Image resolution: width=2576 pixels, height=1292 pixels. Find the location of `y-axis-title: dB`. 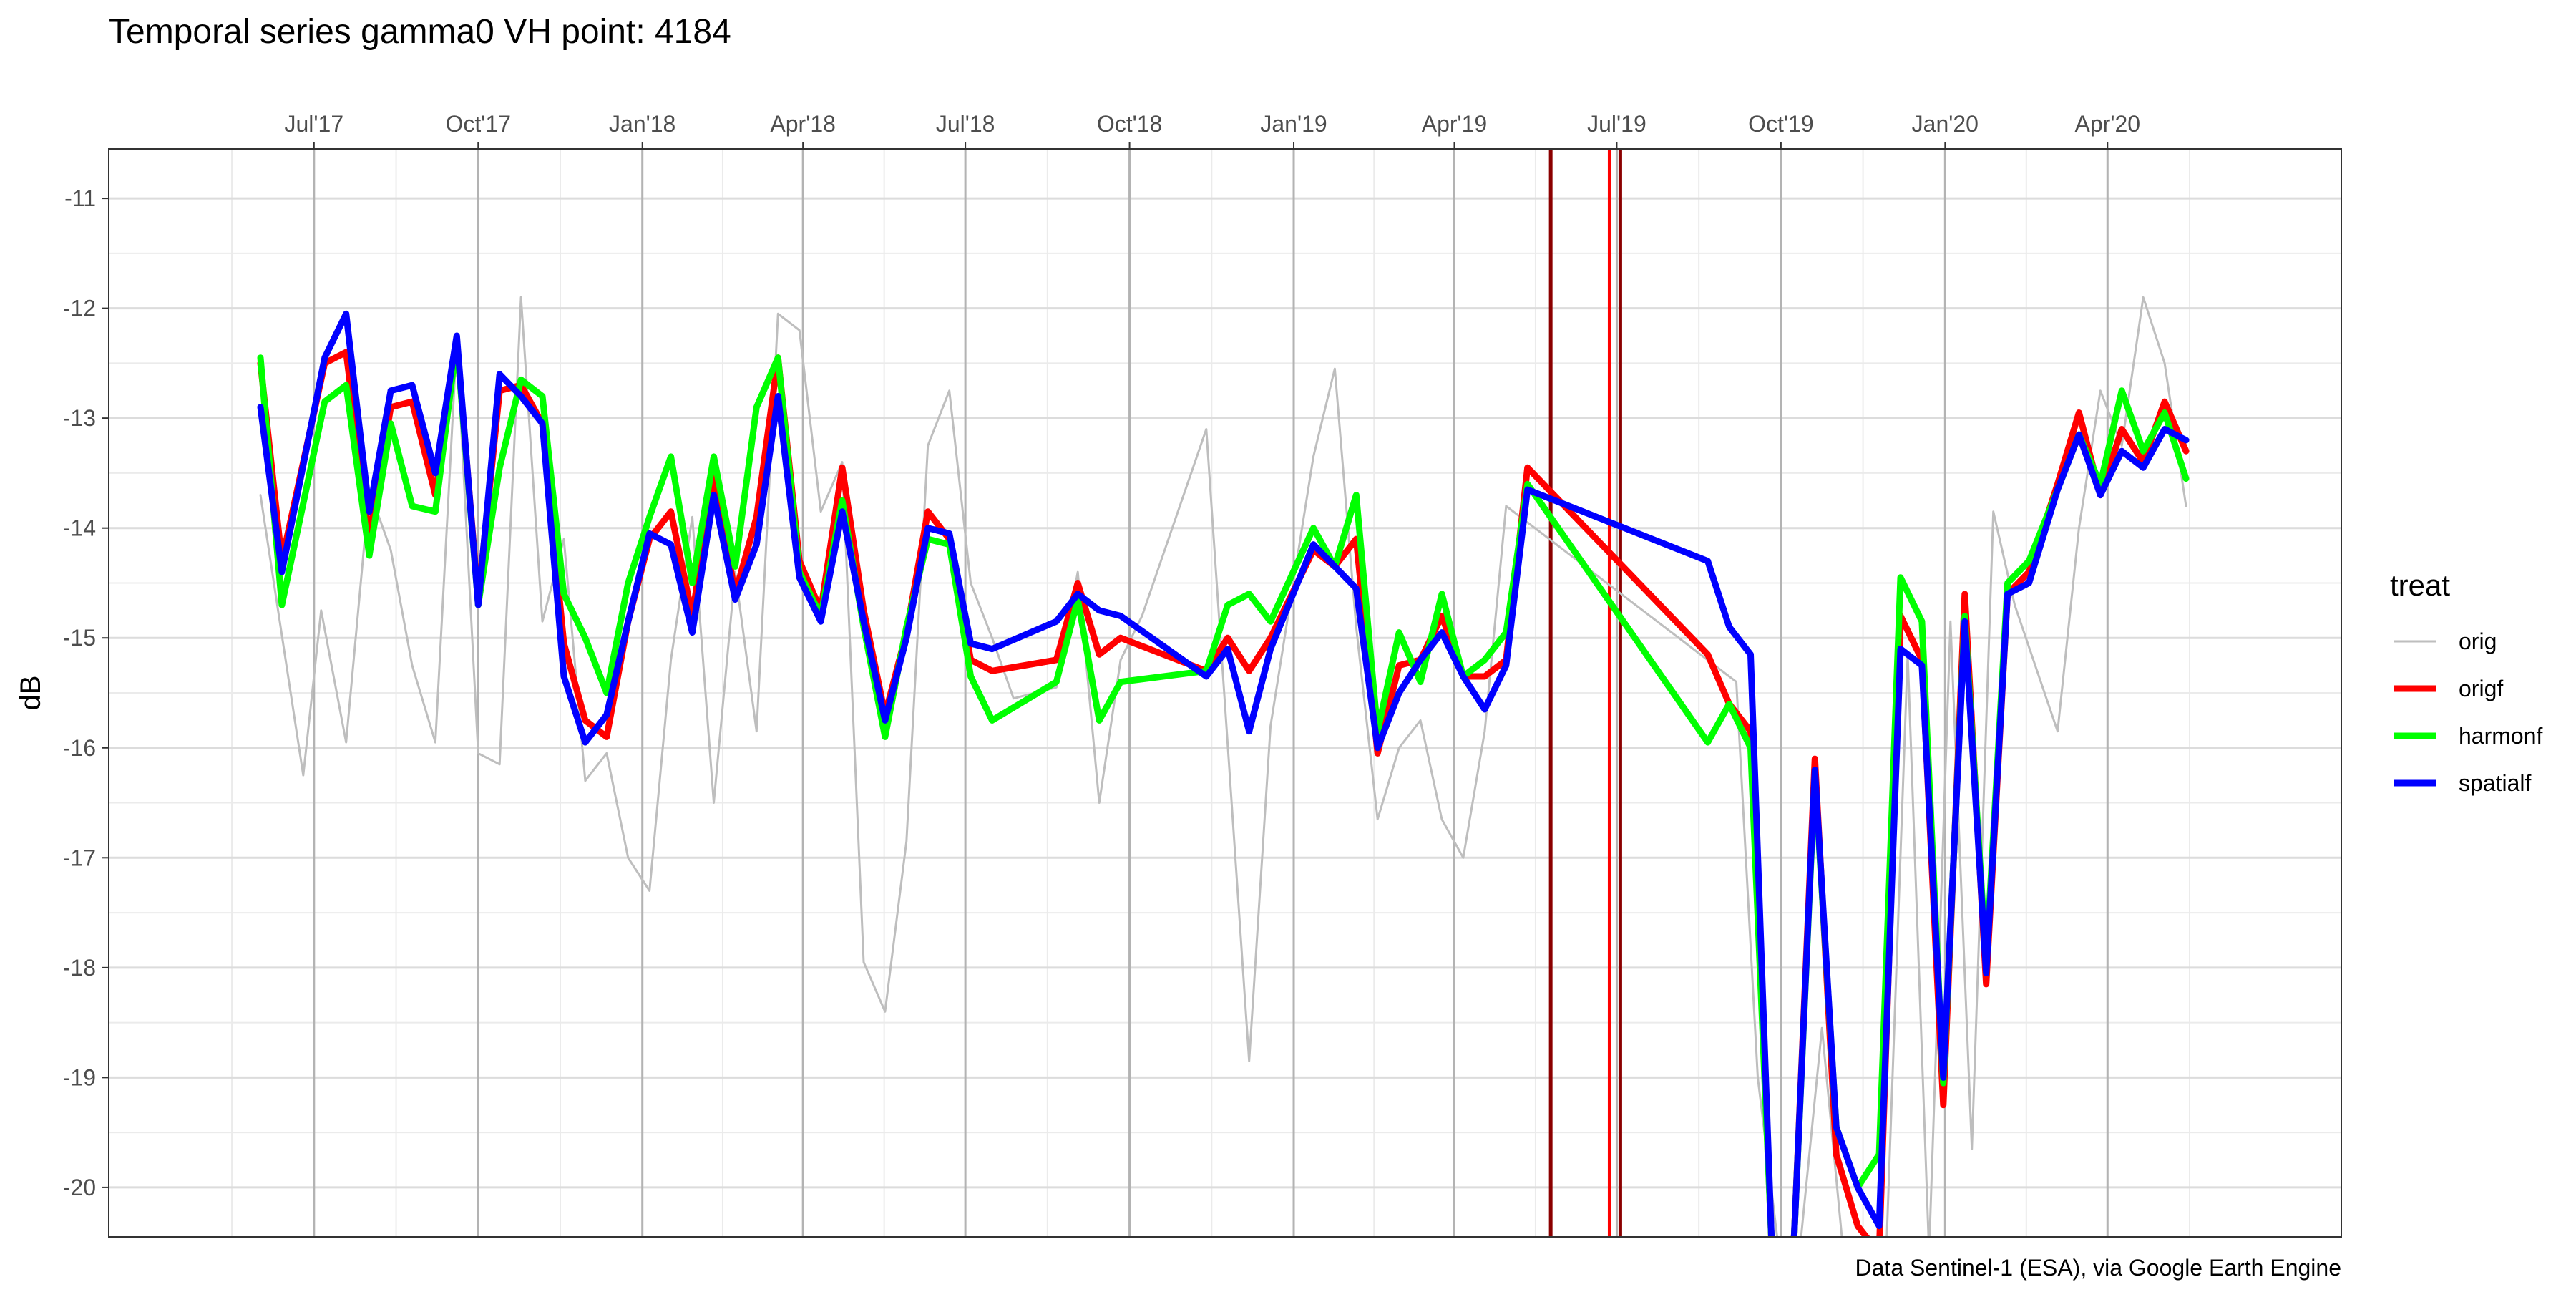

y-axis-title: dB is located at coordinates (31, 693).